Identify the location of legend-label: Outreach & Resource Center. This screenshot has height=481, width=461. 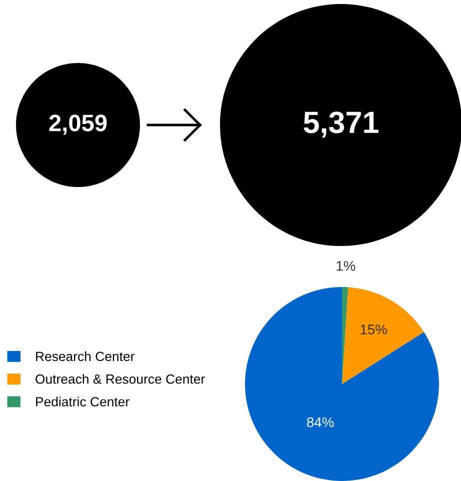
(120, 379).